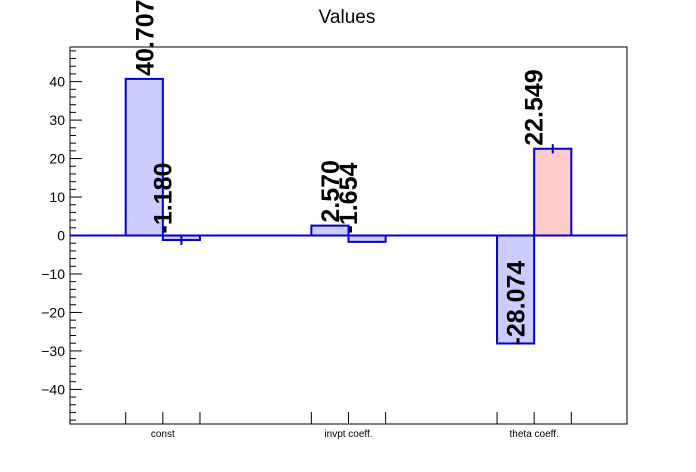 This screenshot has width=696, height=472. I want to click on chart-title: Values, so click(347, 17).